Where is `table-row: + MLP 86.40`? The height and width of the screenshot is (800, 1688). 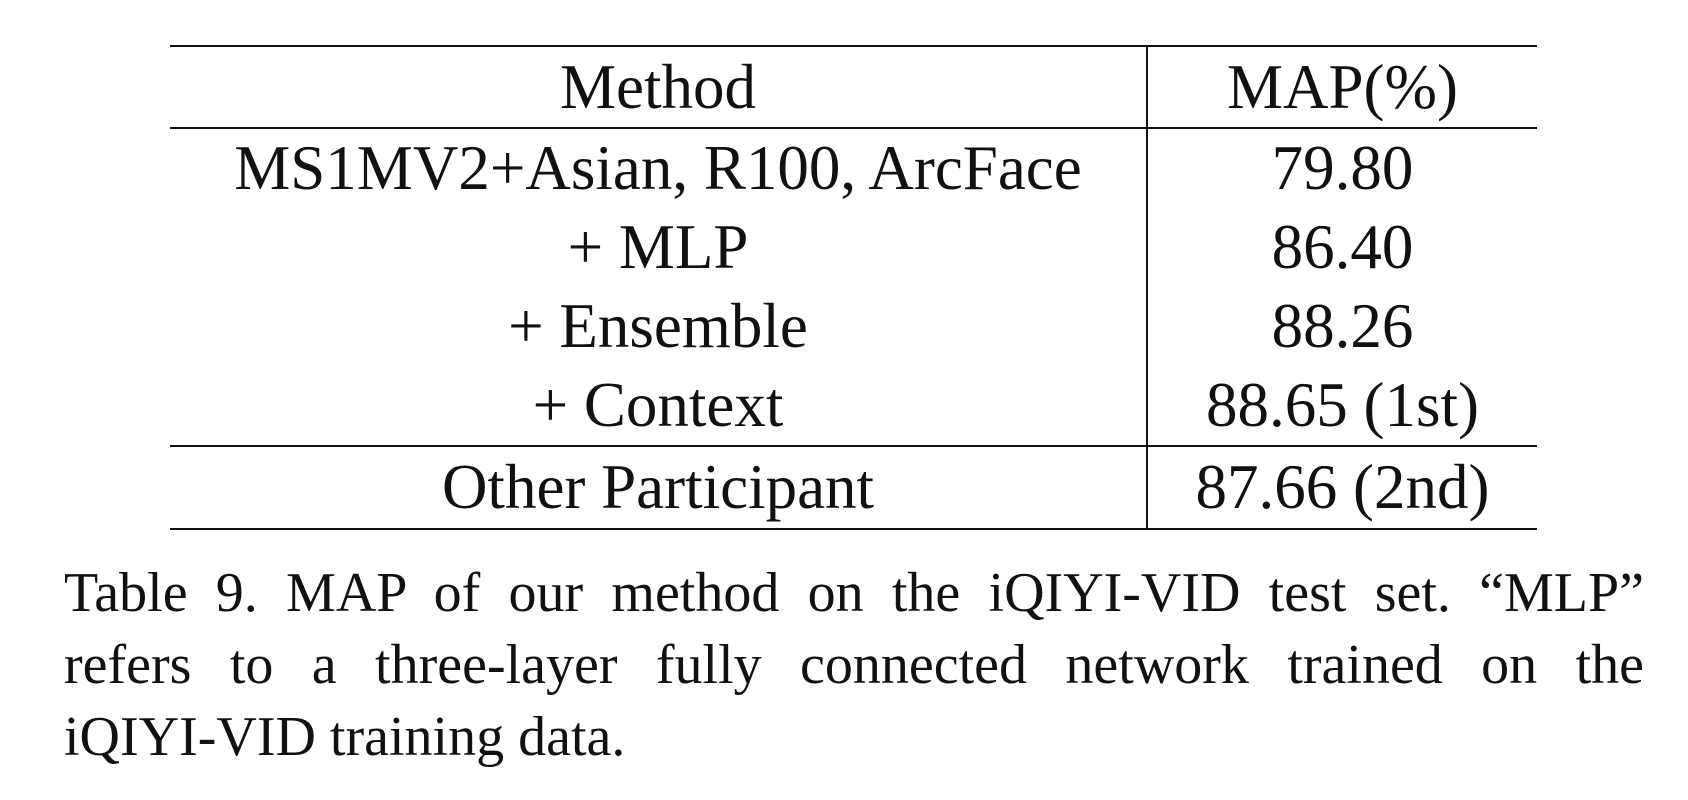 table-row: + MLP 86.40 is located at coordinates (853, 247).